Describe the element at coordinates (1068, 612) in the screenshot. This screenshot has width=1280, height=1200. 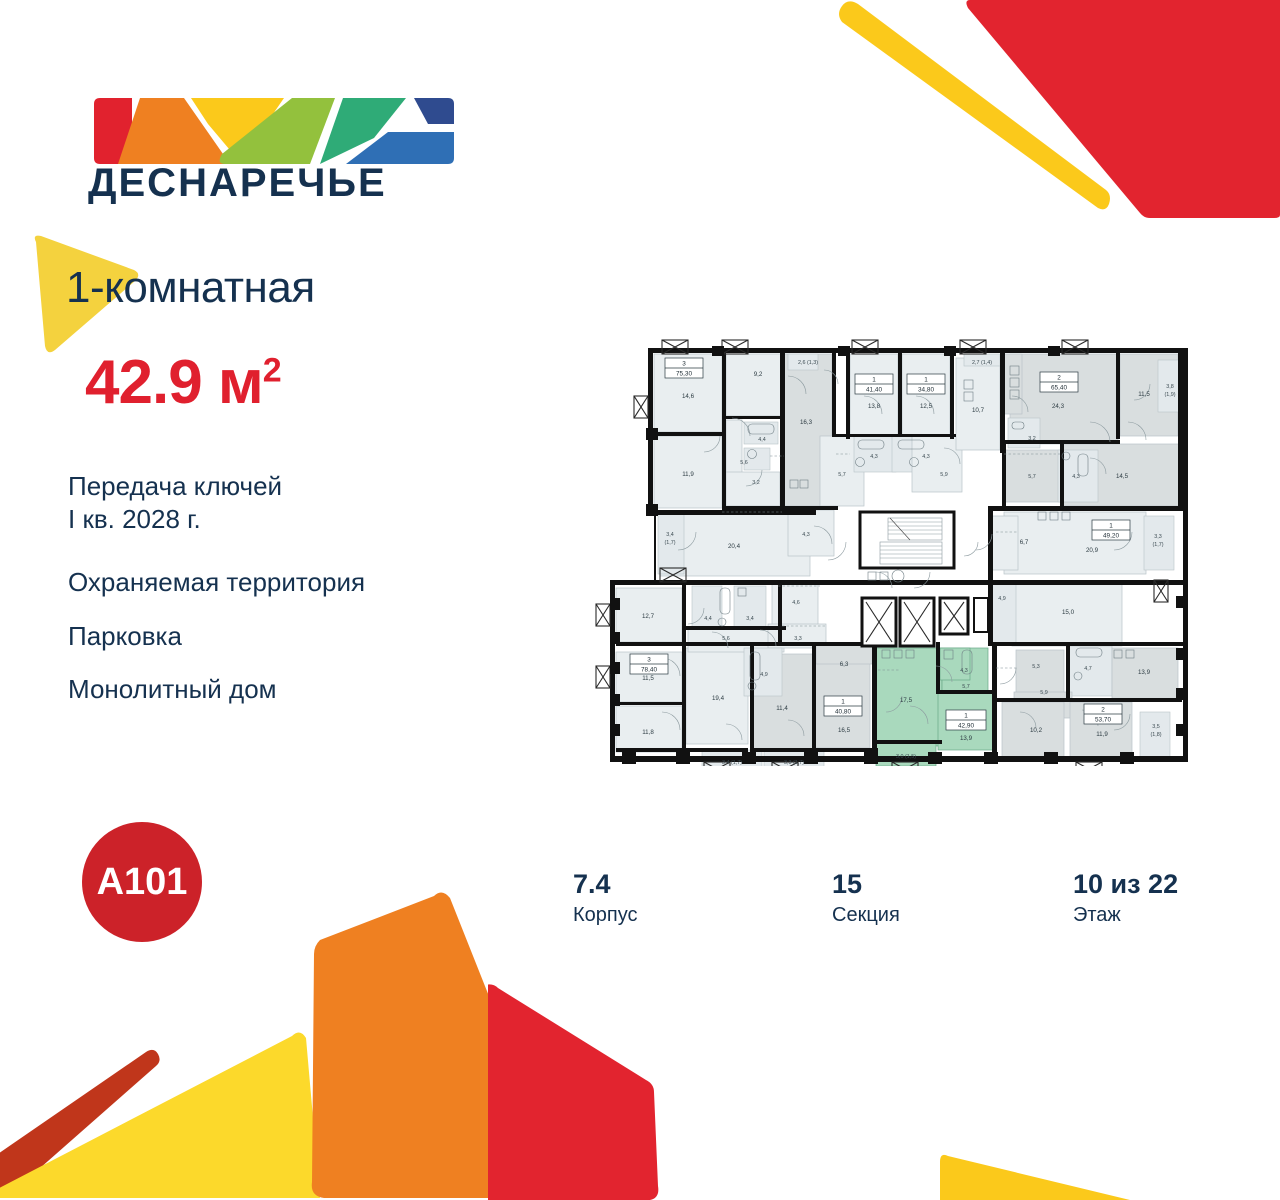
I see `svg-text: 15,0` at that location.